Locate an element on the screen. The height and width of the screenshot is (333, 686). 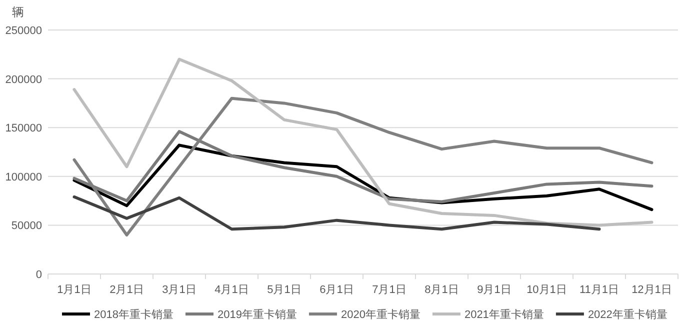
x-tick-label: 9月1日 is located at coordinates (494, 290).